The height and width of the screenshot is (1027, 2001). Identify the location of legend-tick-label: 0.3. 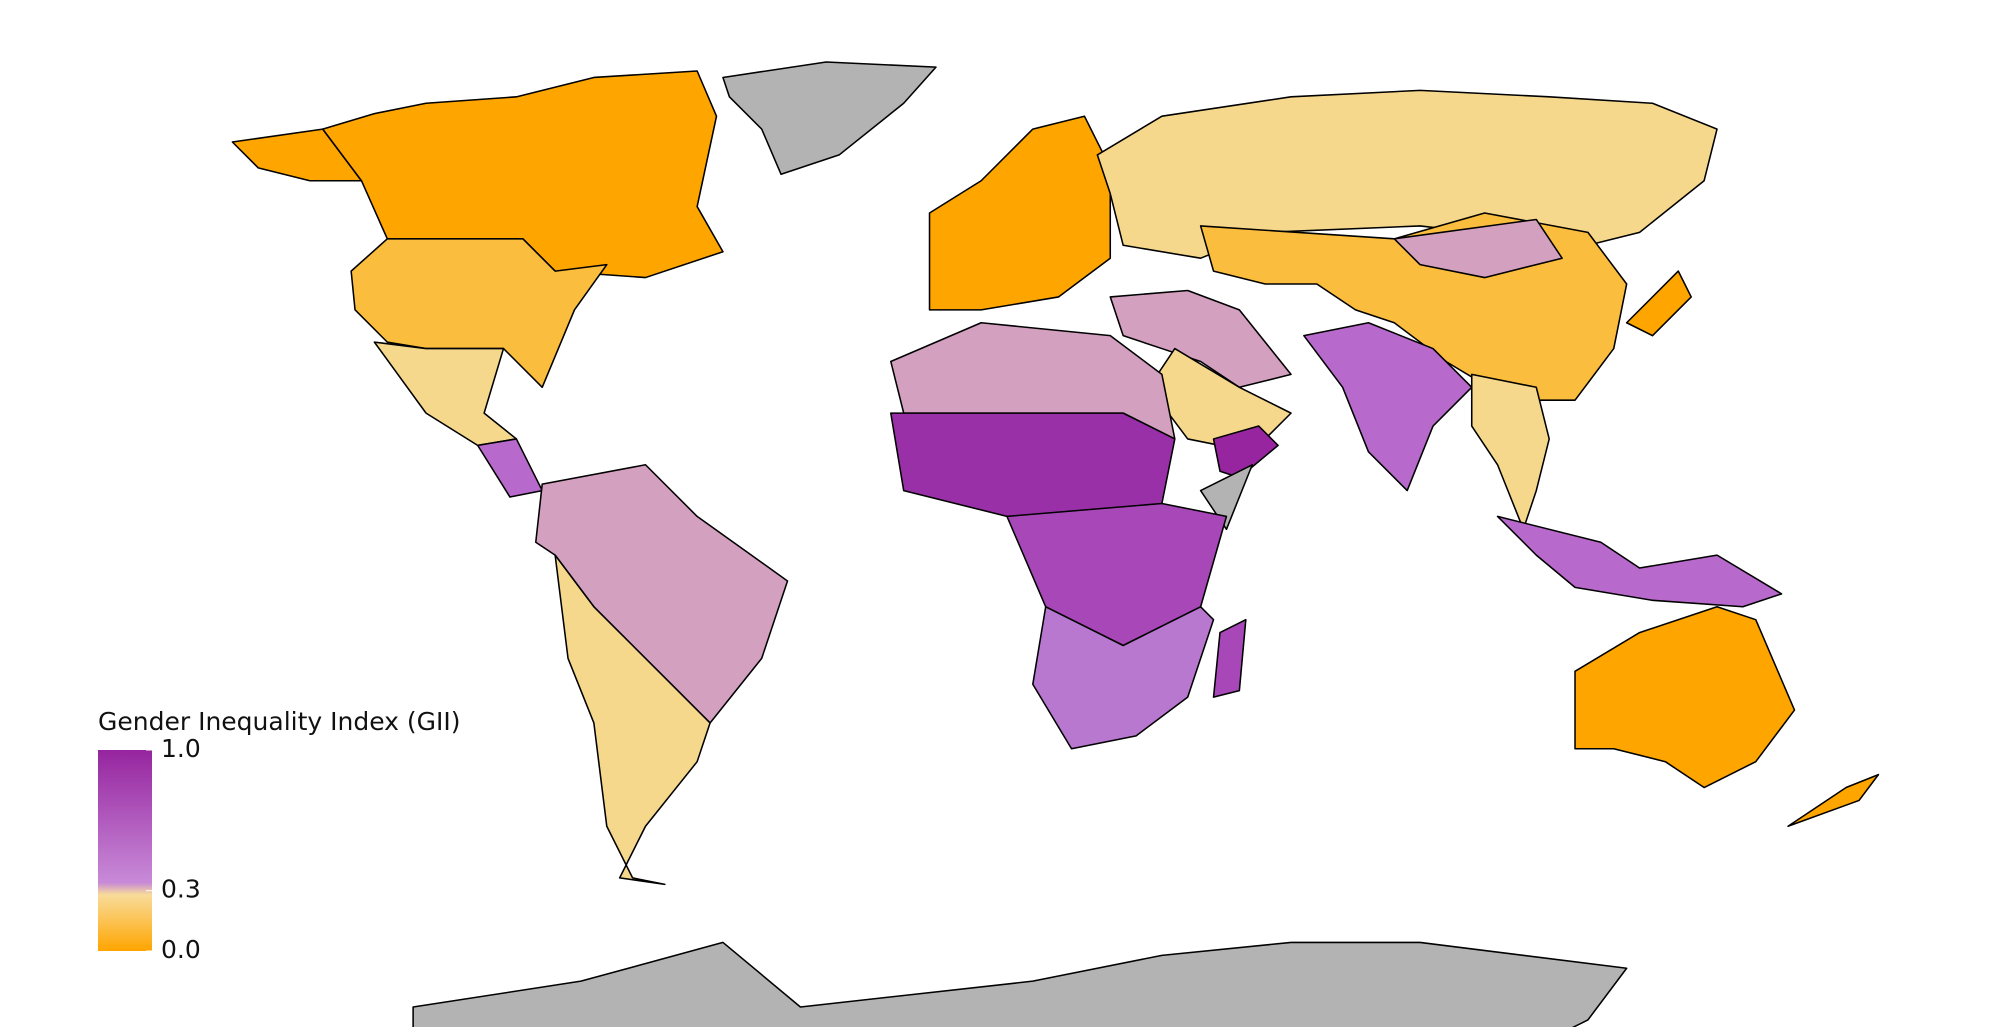
(181, 889).